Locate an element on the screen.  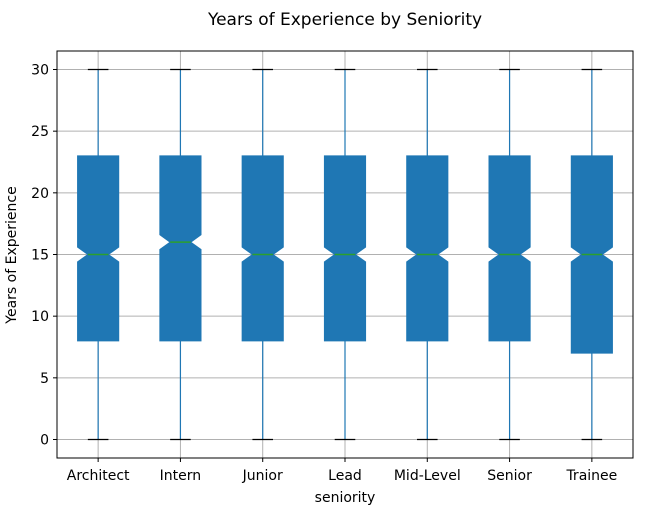
y-tick-label: 25 is located at coordinates (40, 132).